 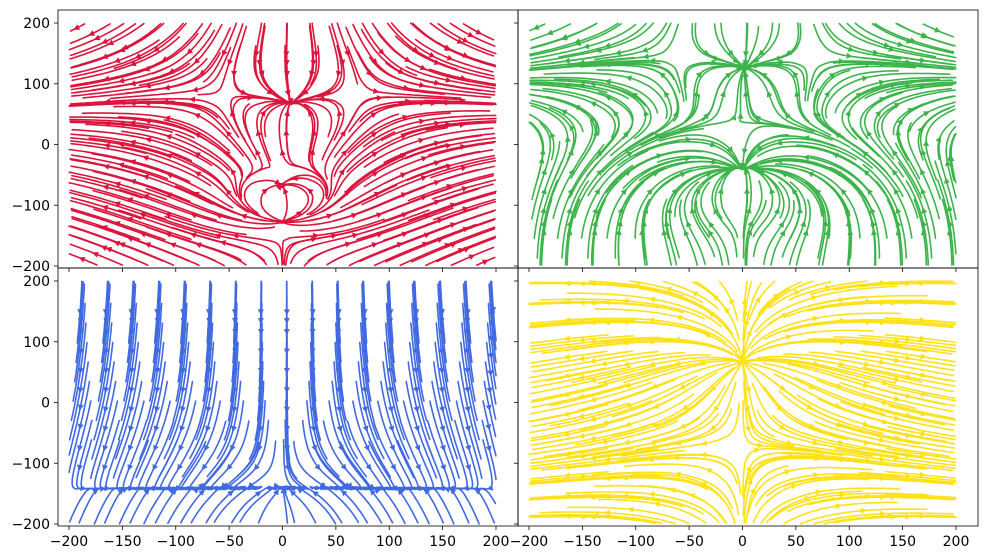 What do you see at coordinates (282, 270) in the screenshot?
I see `x-axis` at bounding box center [282, 270].